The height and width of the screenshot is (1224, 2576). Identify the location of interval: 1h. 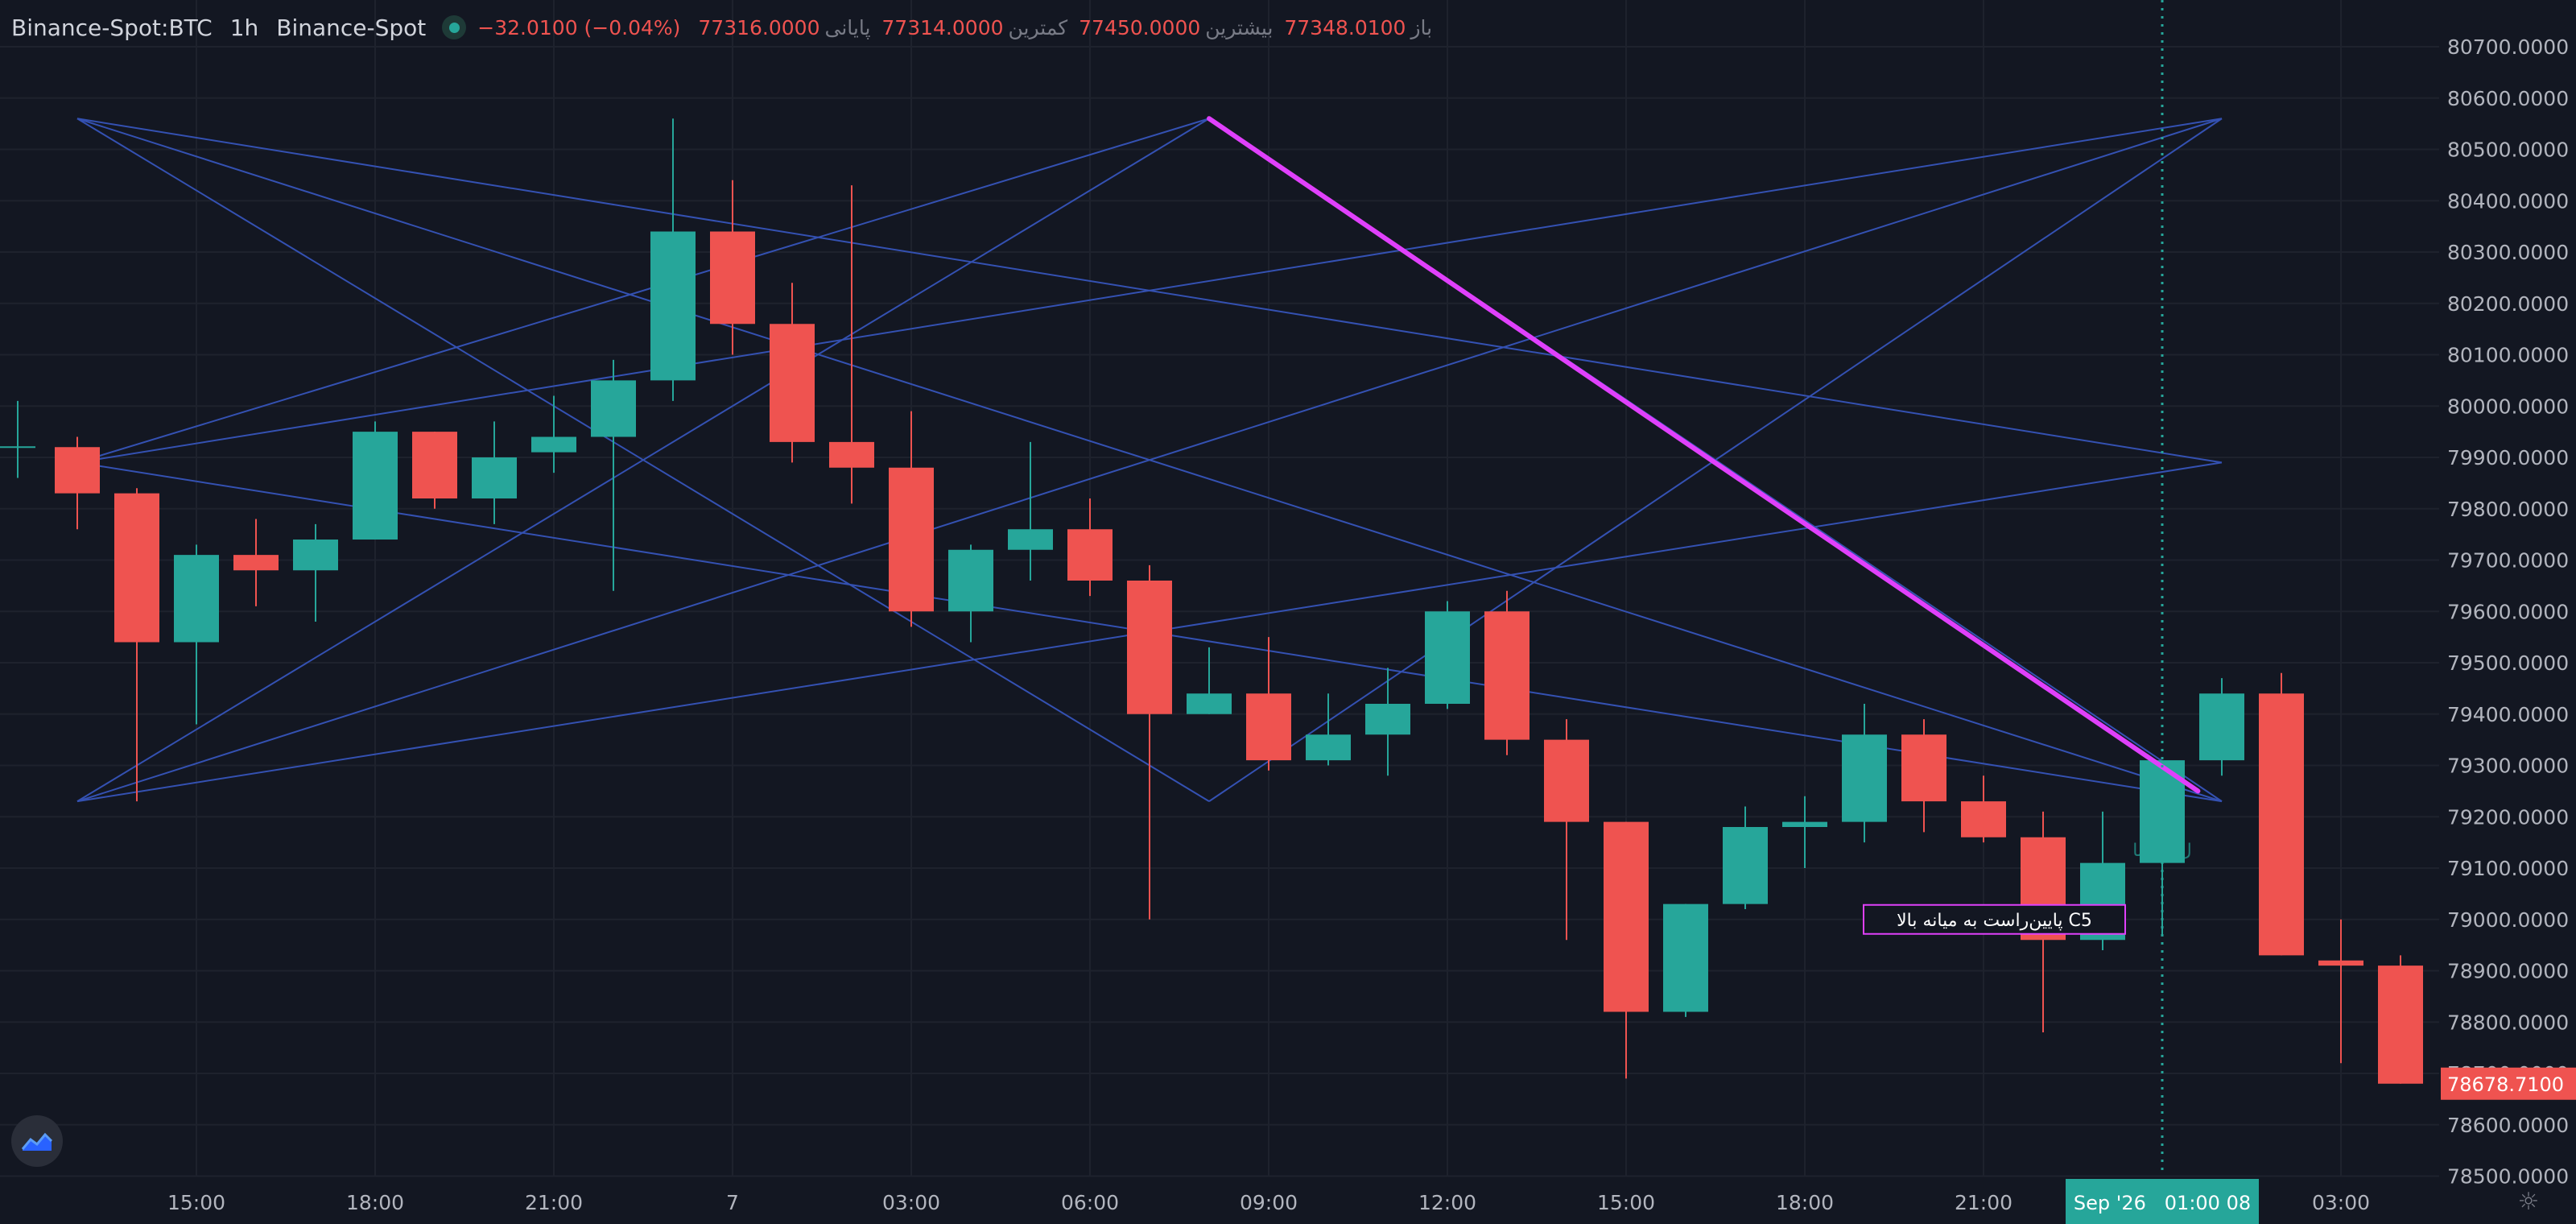
(244, 27).